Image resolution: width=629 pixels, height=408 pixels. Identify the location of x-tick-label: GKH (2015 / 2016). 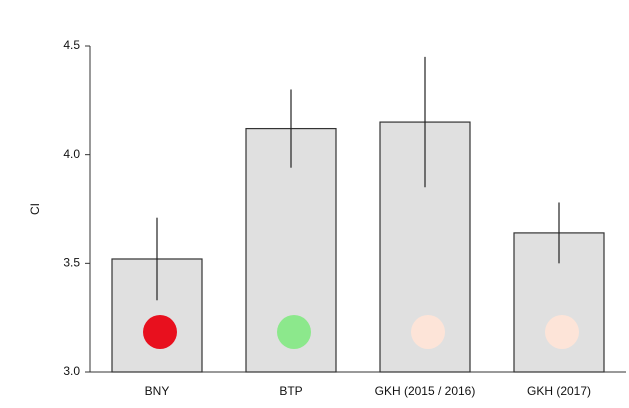
(425, 391).